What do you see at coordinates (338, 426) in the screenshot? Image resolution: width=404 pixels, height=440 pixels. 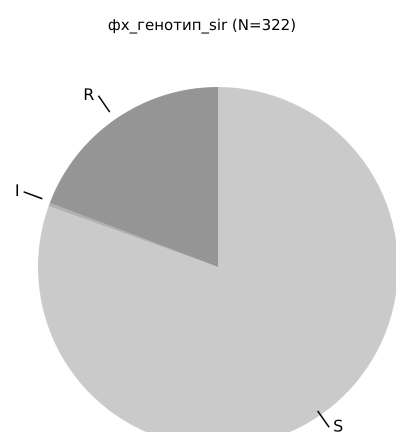 I see `slice-label: S` at bounding box center [338, 426].